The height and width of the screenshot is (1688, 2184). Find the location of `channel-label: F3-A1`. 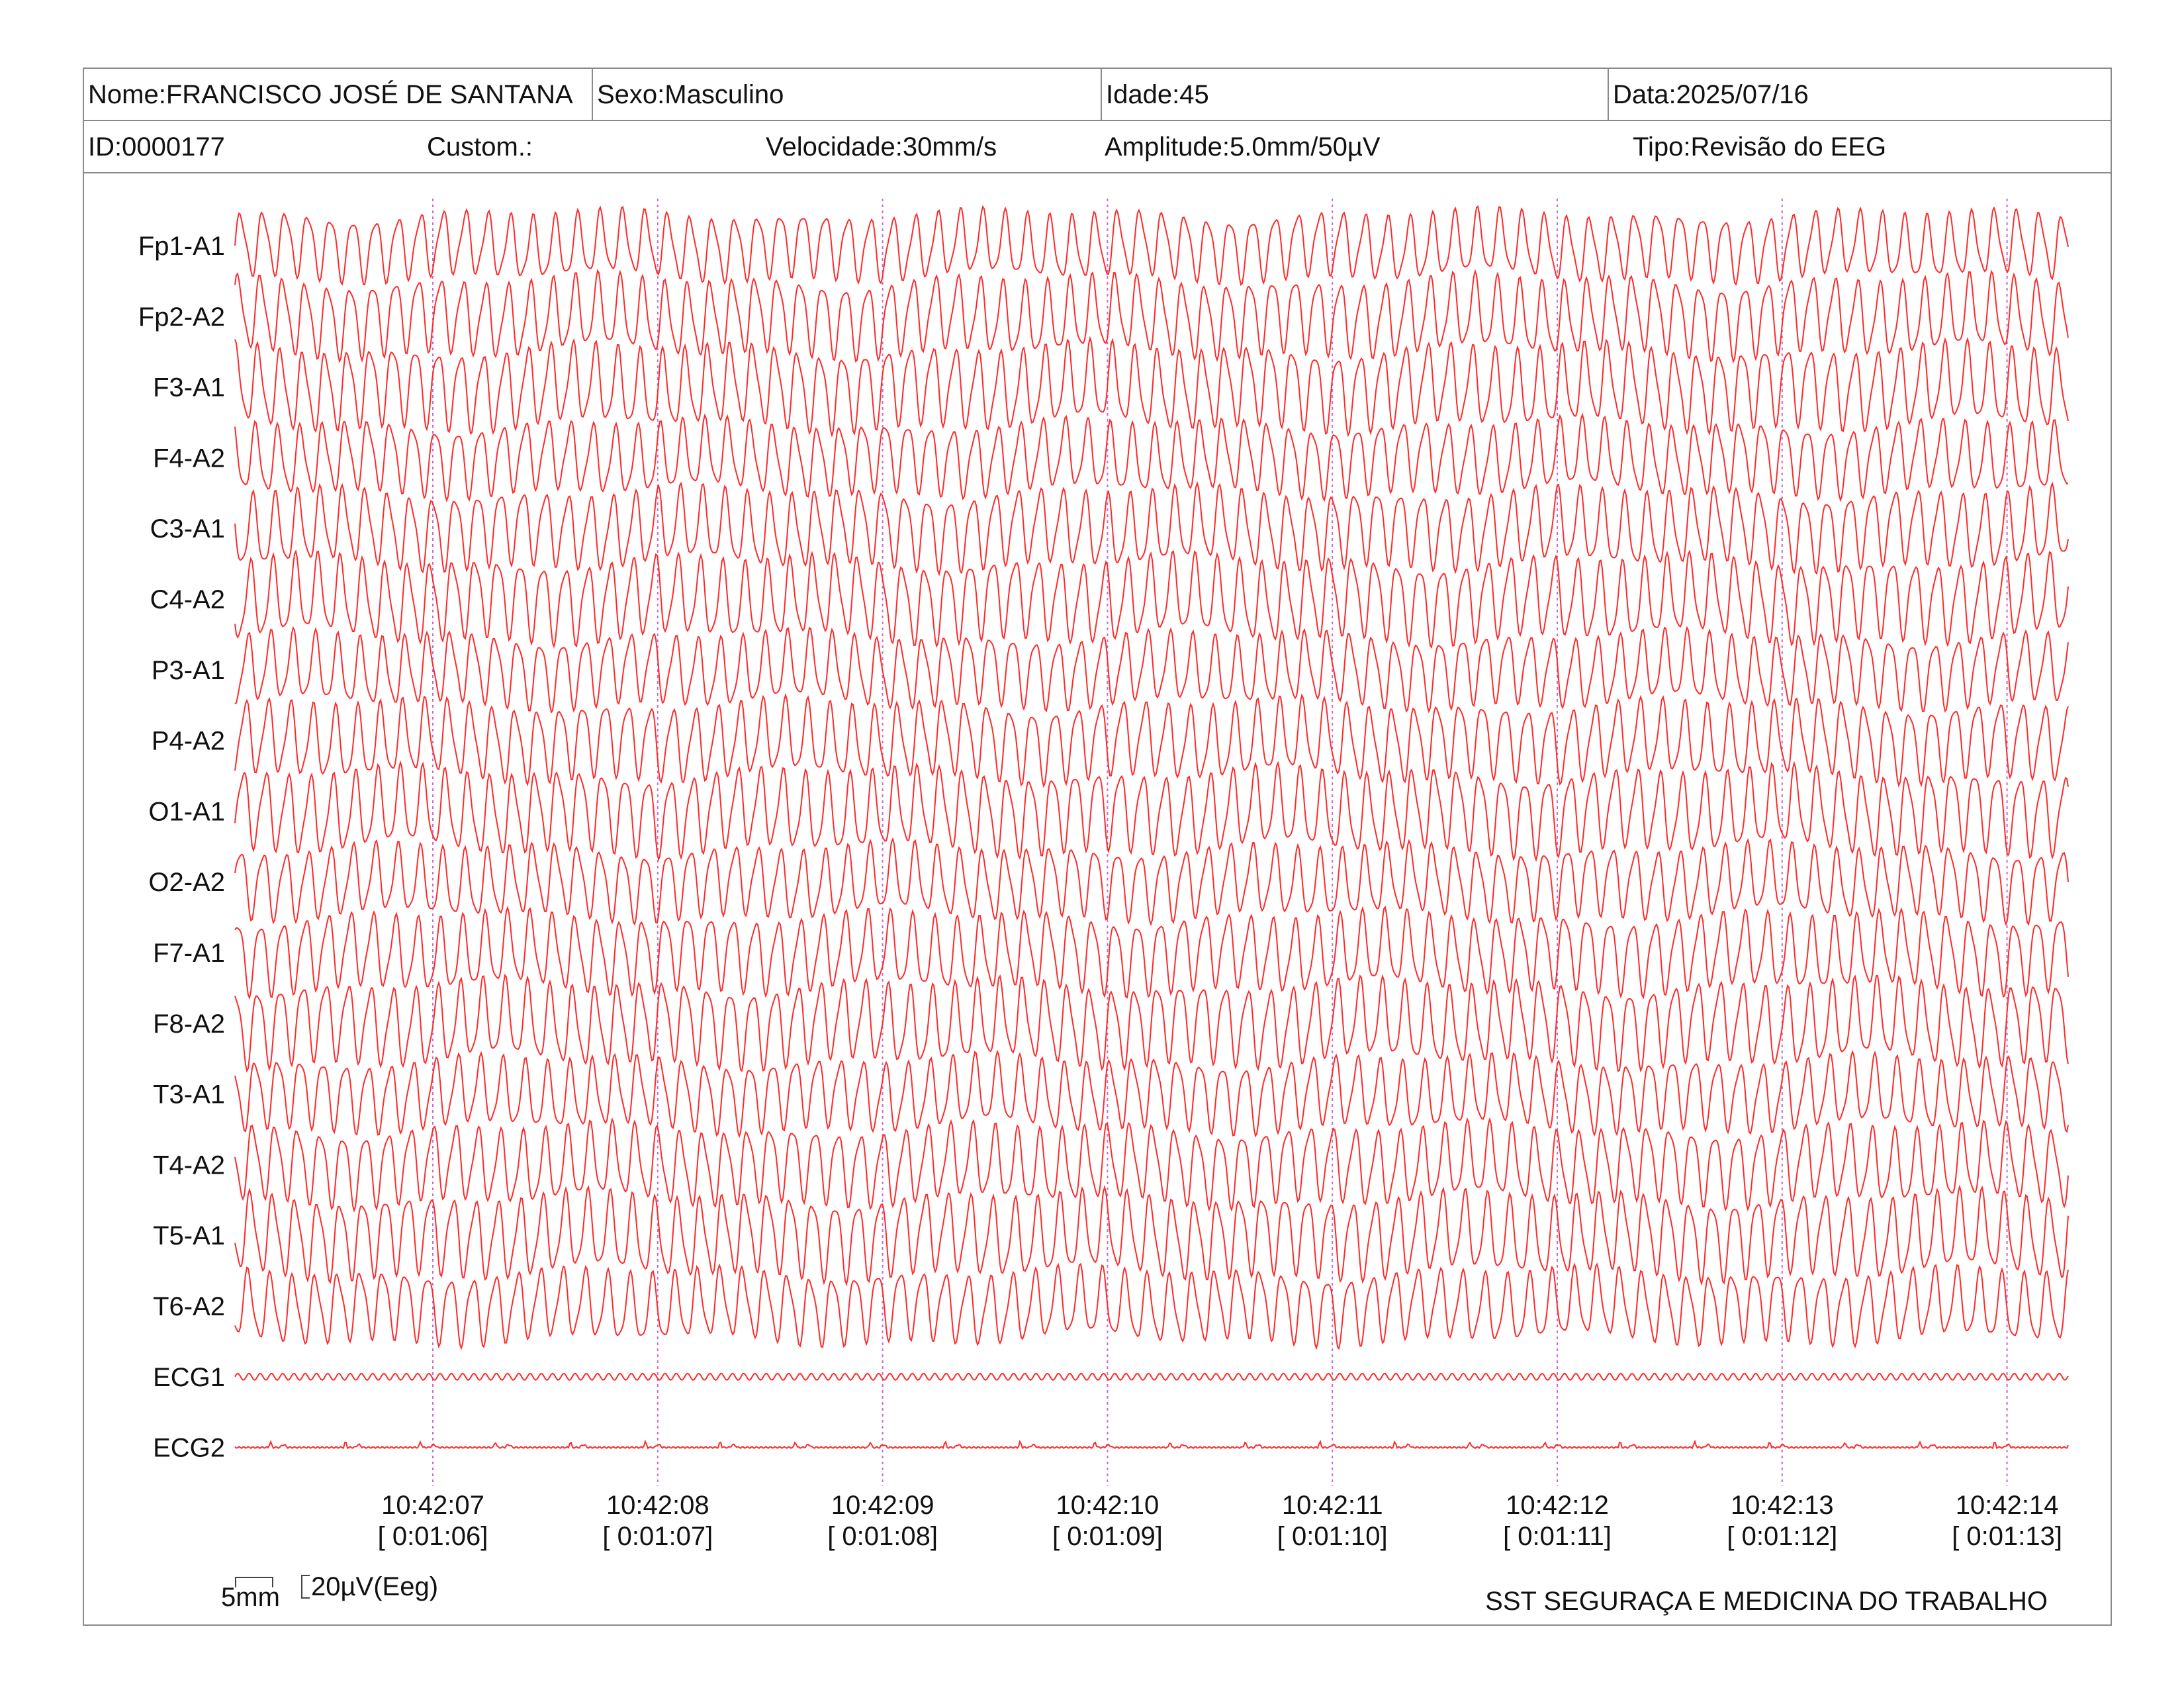

channel-label: F3-A1 is located at coordinates (189, 387).